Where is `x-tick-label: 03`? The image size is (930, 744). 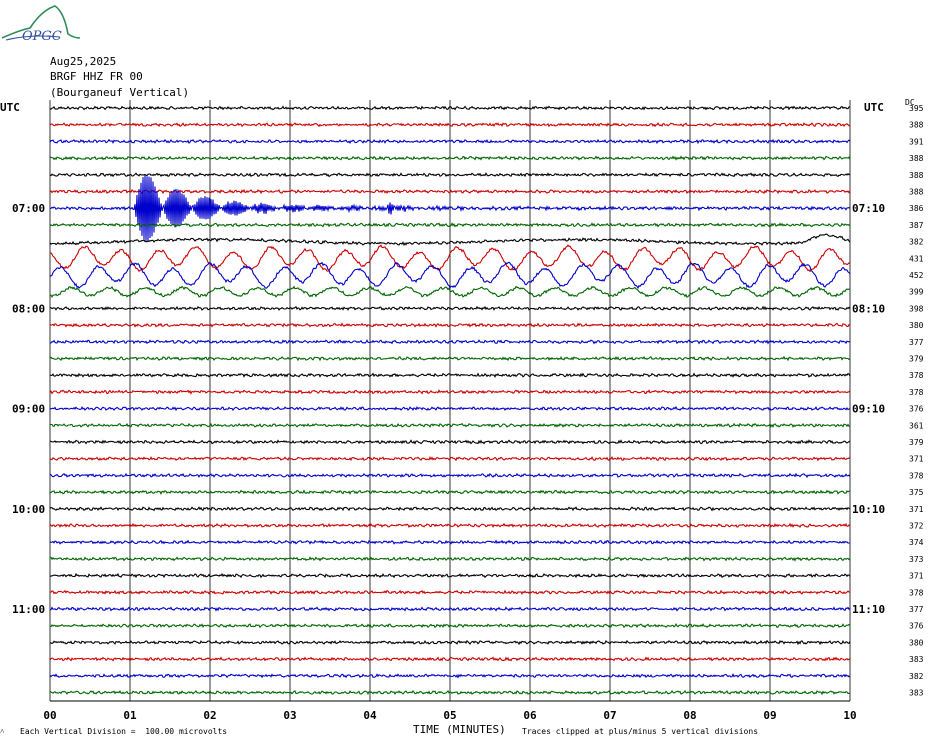
x-tick-label: 03 is located at coordinates (289, 715).